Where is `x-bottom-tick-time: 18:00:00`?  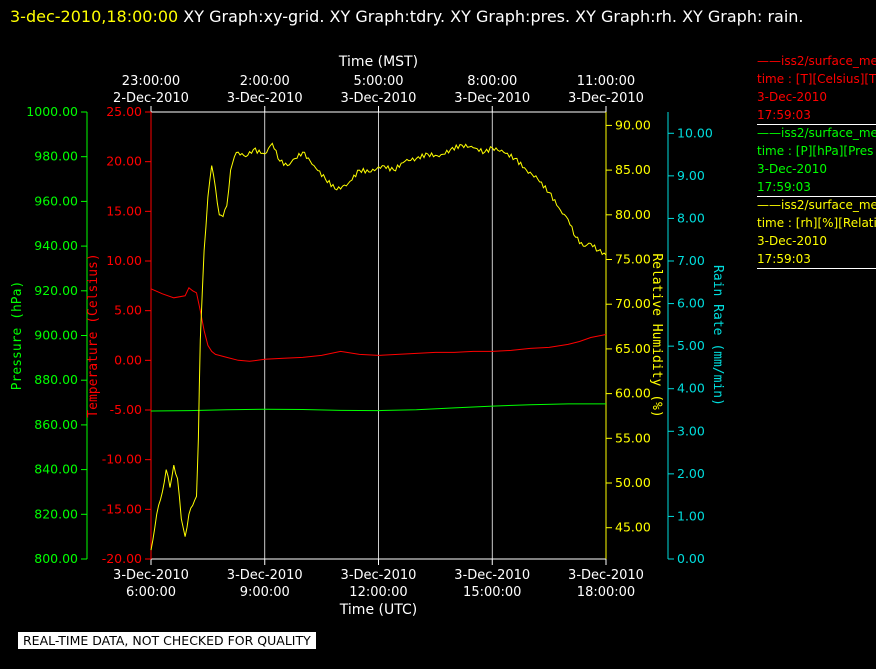 x-bottom-tick-time: 18:00:00 is located at coordinates (606, 592).